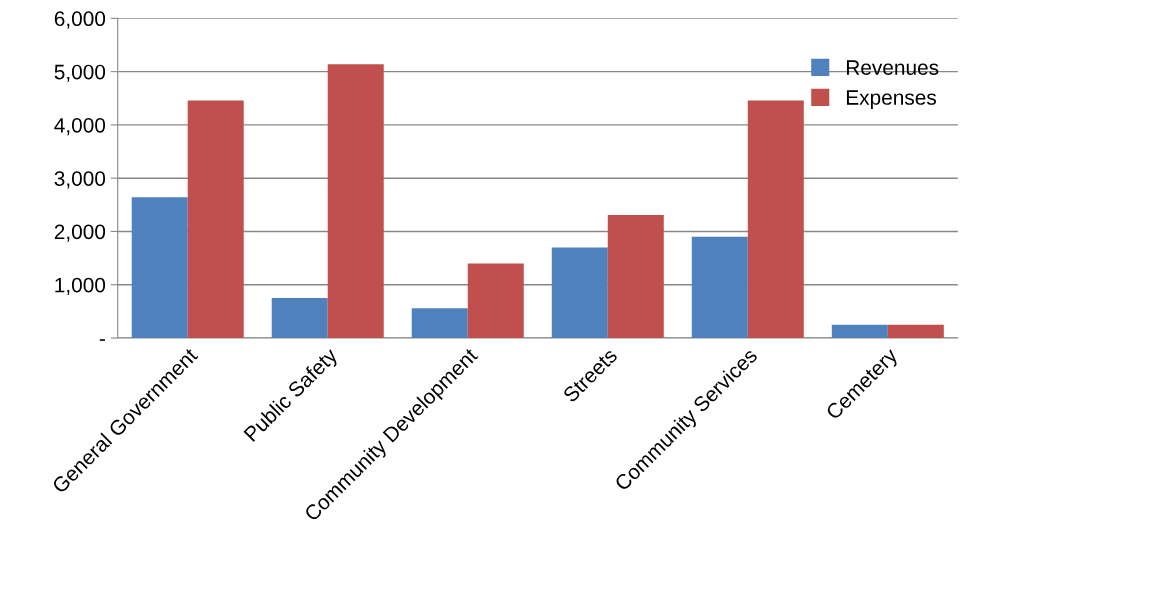 The image size is (1154, 592). Describe the element at coordinates (892, 67) in the screenshot. I see `legend-label: Revenues` at that location.